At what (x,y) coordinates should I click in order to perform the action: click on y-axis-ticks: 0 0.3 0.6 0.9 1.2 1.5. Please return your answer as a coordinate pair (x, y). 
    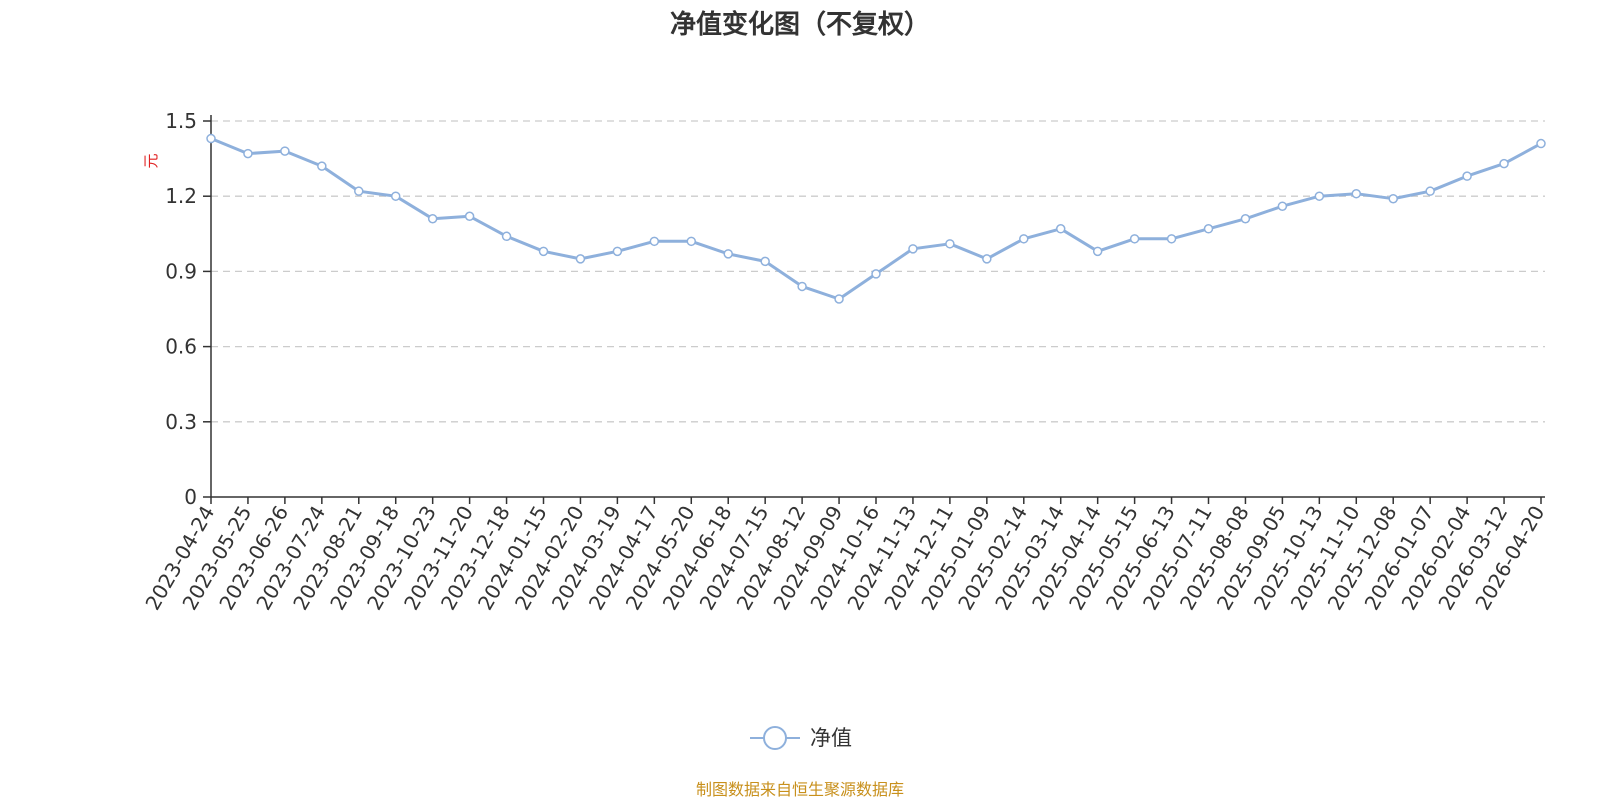
    Looking at the image, I should click on (188, 309).